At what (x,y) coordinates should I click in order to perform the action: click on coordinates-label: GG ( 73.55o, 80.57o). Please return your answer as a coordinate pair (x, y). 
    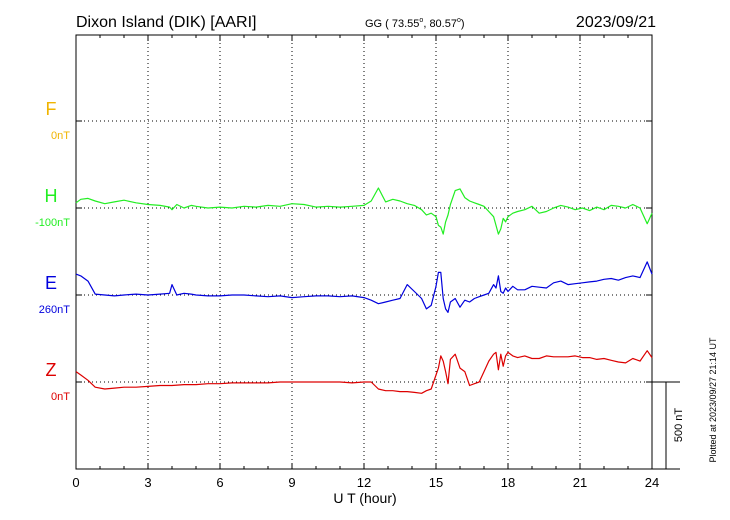
    Looking at the image, I should click on (415, 23).